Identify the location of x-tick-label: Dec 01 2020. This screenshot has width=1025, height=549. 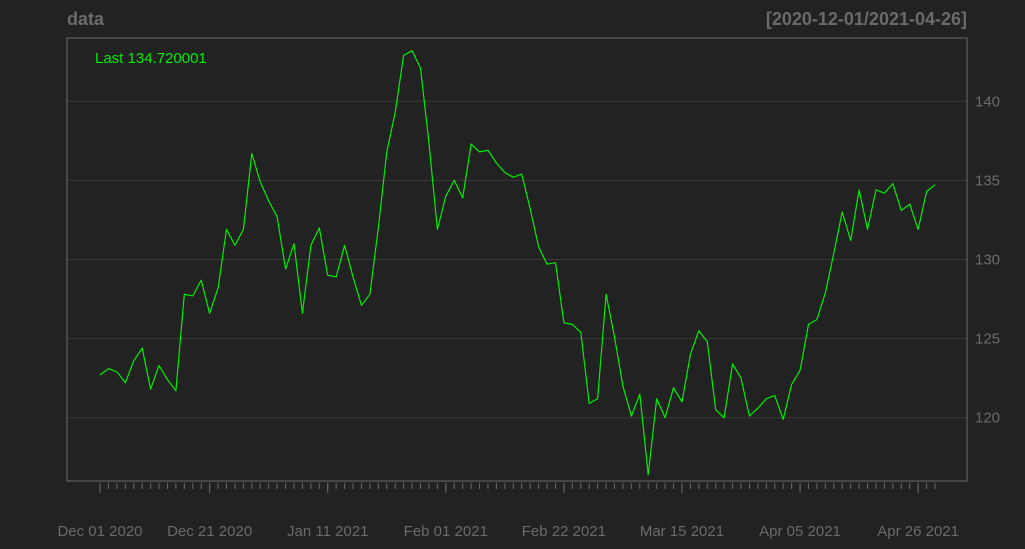
(99, 531).